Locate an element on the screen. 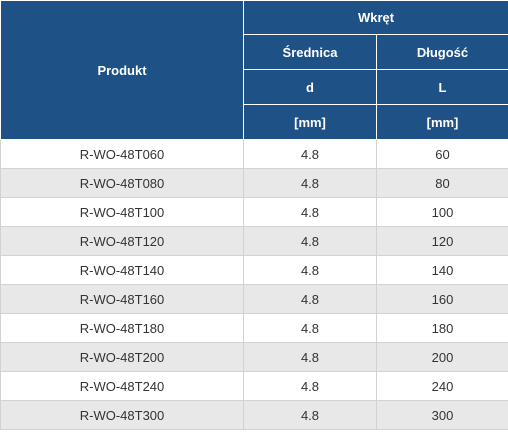  table-row: R-WO-48T300 4.8 300 is located at coordinates (254, 415).